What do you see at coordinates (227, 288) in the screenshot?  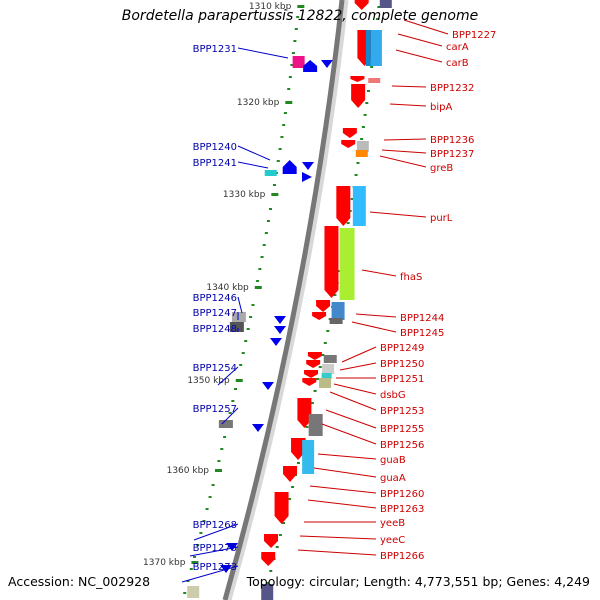 I see `scale-label: 1340 kbp` at bounding box center [227, 288].